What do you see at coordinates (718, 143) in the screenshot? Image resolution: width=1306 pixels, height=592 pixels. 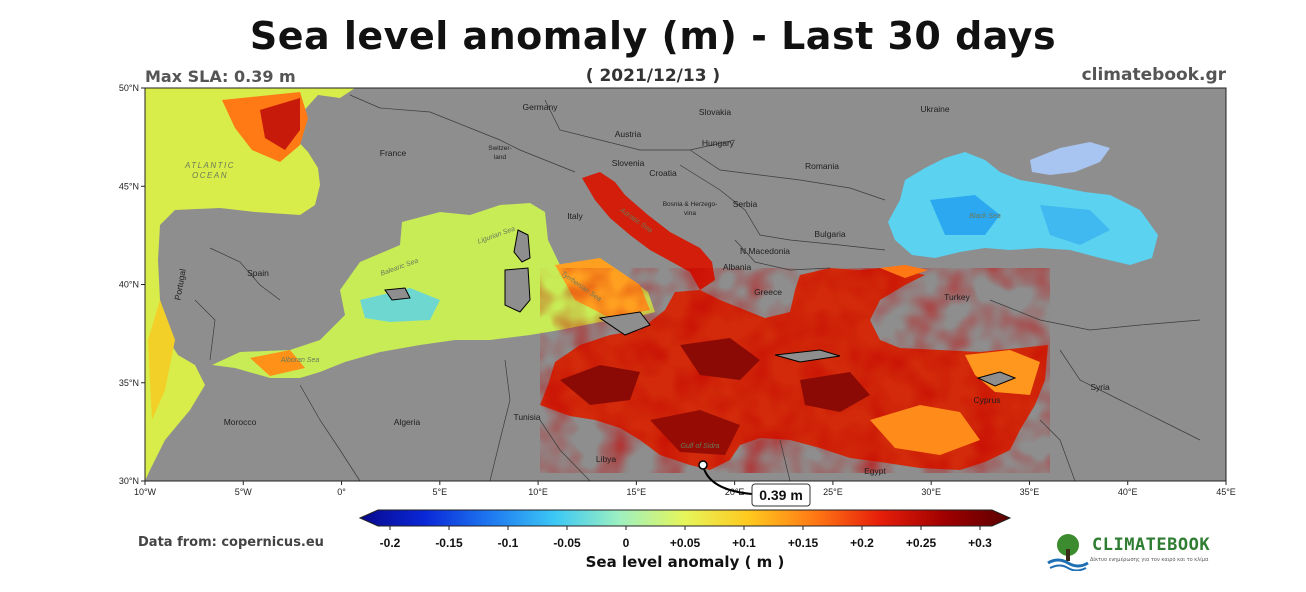 I see `country-label: Hungary` at bounding box center [718, 143].